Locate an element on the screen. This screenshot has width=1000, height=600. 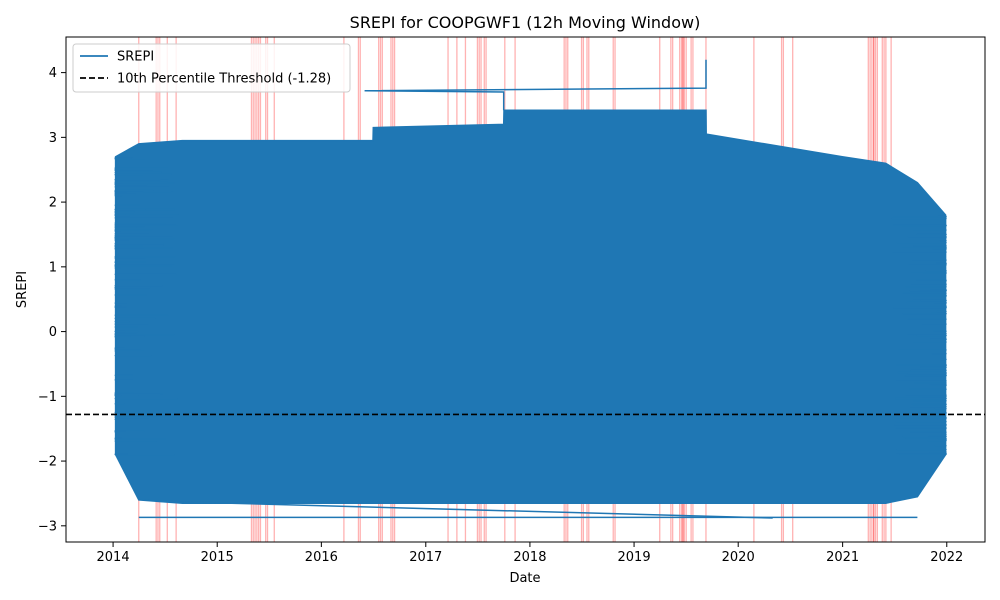
y-tick-label: 0 is located at coordinates (53, 332).